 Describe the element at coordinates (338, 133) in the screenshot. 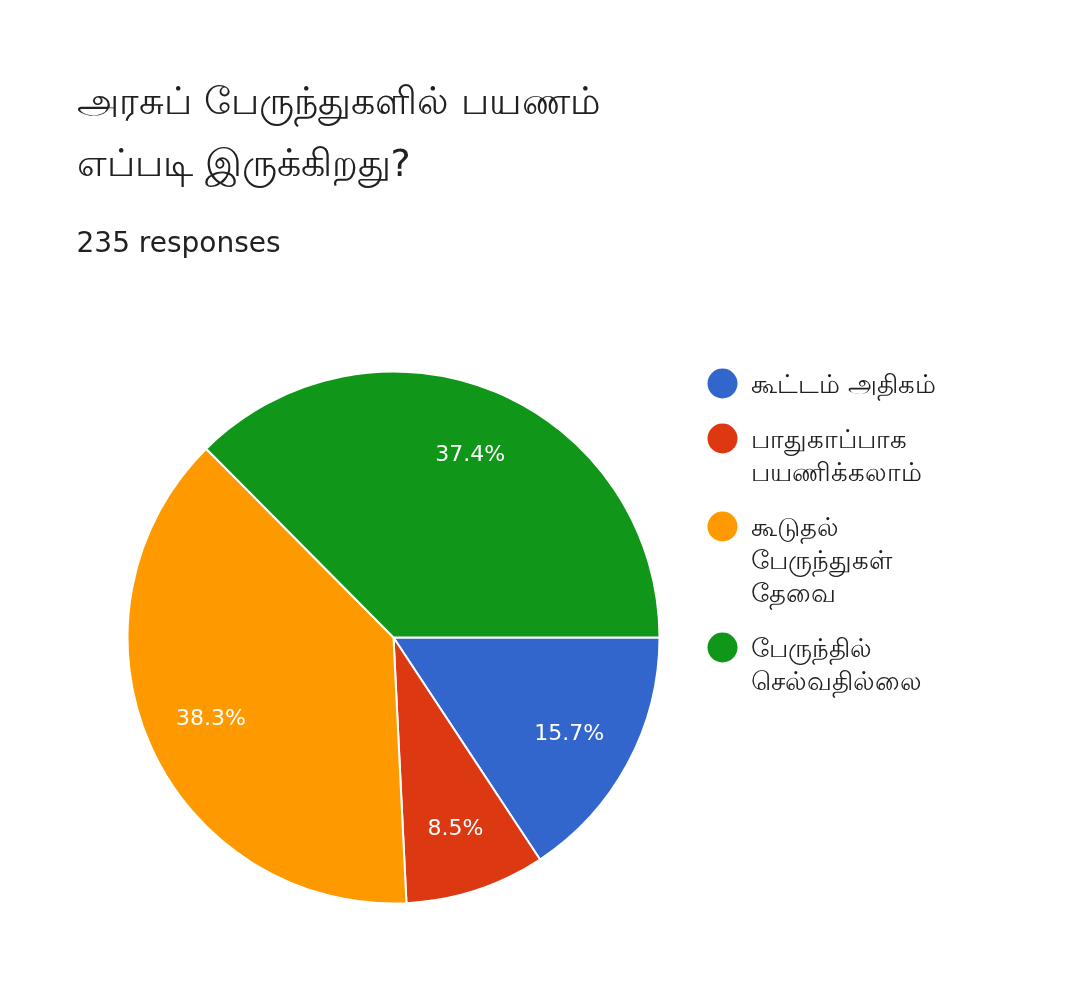

I see `chart-title: அரசுப் பேருந்துகளில் பயணம் எப்படி இருக்கிறது?` at that location.